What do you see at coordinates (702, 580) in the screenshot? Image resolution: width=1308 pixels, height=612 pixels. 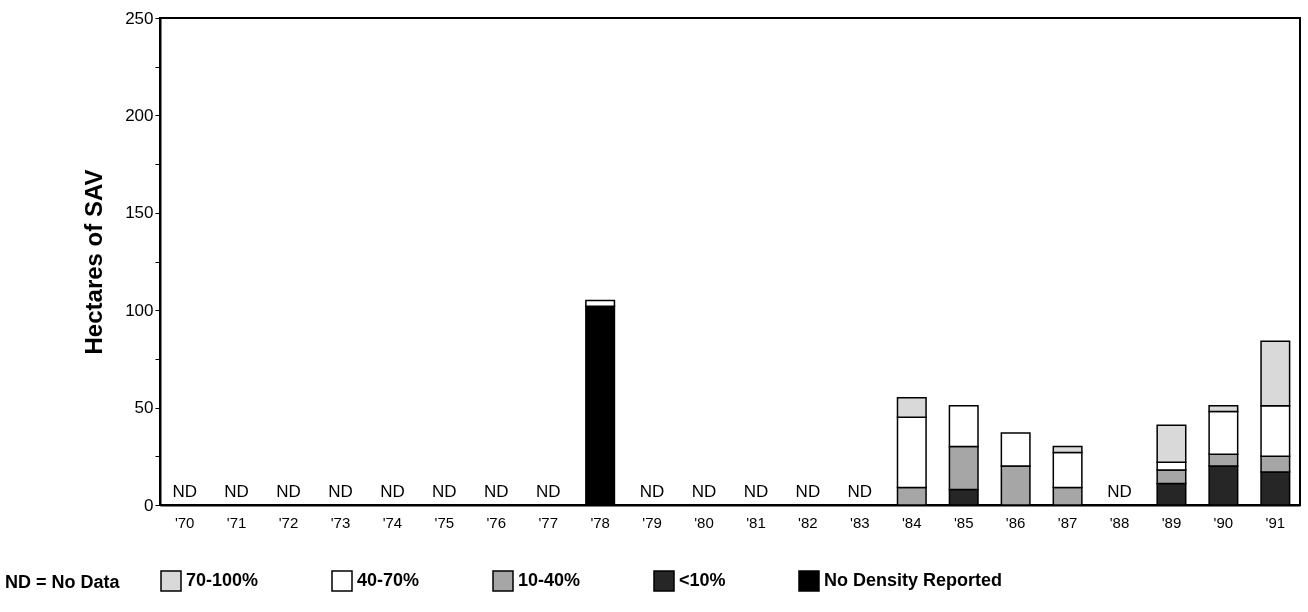 I see `legend-label: <10%` at bounding box center [702, 580].